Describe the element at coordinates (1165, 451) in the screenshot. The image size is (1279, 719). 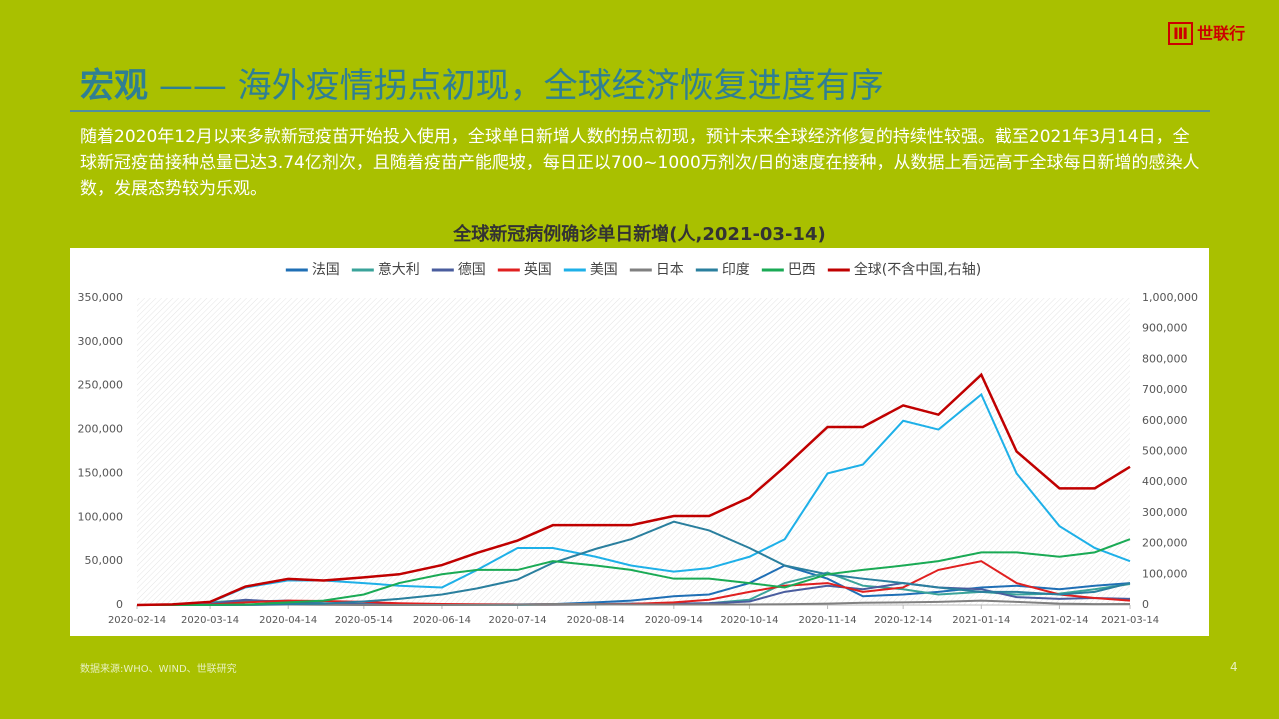
I see `y2-tick-label: 500,000` at that location.